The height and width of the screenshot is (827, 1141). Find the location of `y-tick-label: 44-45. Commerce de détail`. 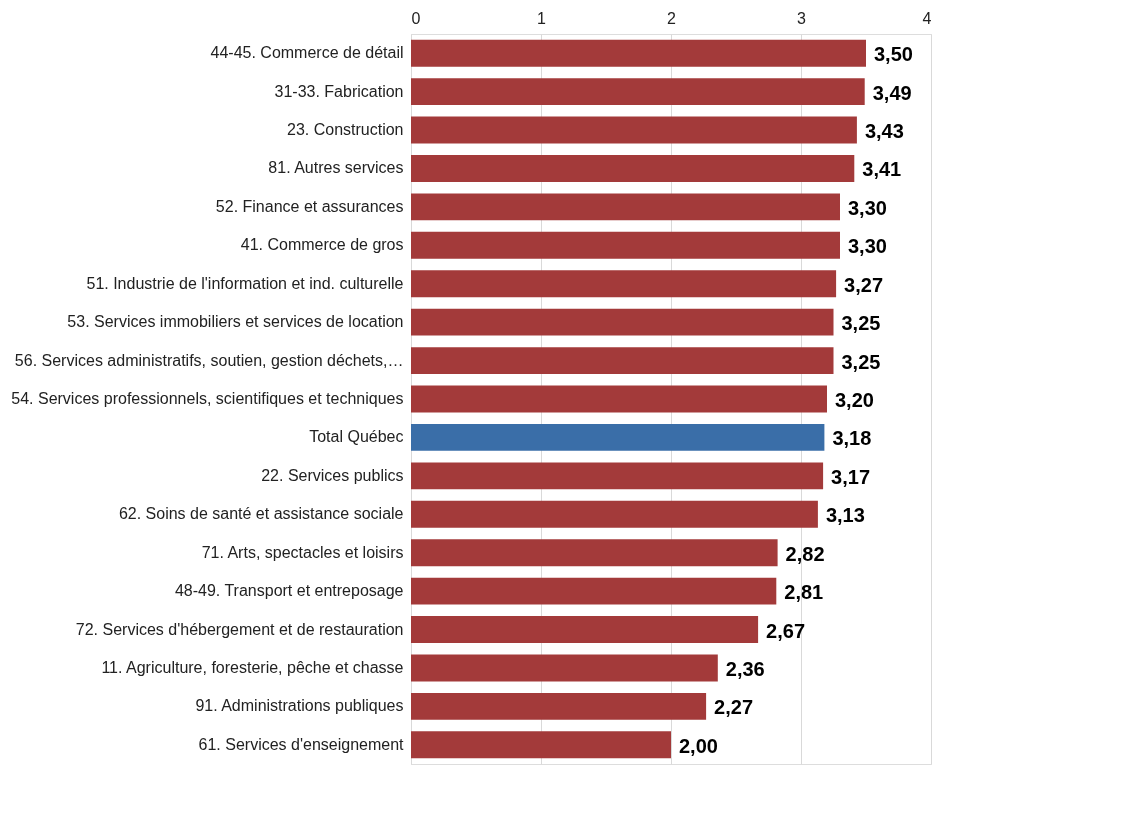

y-tick-label: 44-45. Commerce de détail is located at coordinates (307, 53).